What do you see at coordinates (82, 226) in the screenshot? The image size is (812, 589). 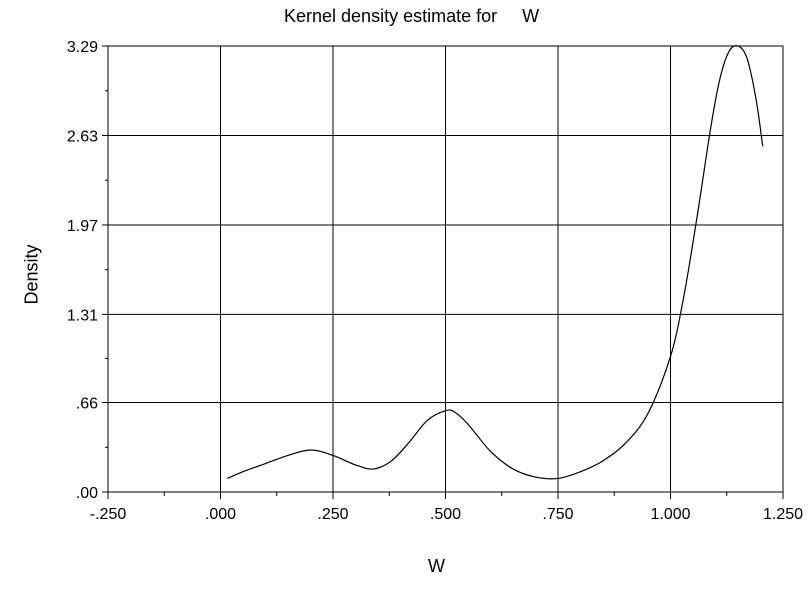 I see `y-tick-label: 1.97` at bounding box center [82, 226].